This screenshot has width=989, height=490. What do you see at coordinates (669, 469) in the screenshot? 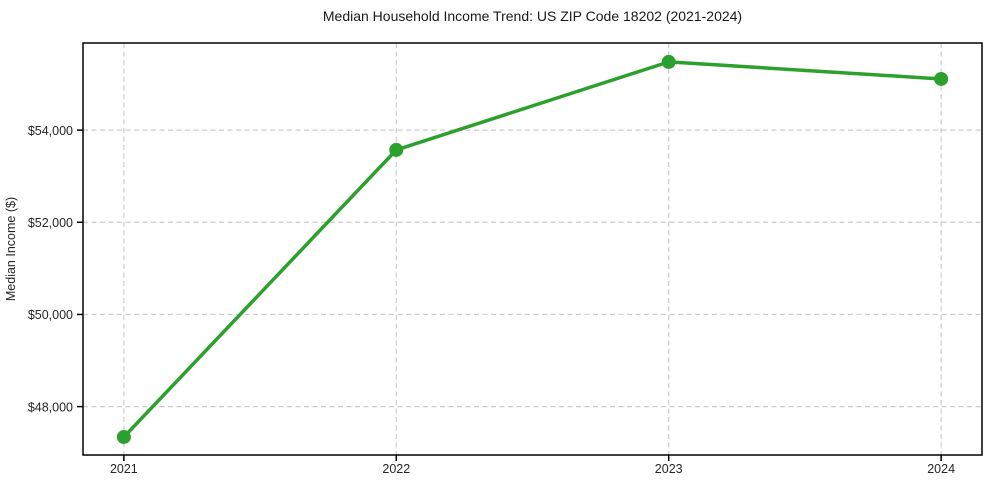
I see `x-tick-label: 2023` at bounding box center [669, 469].